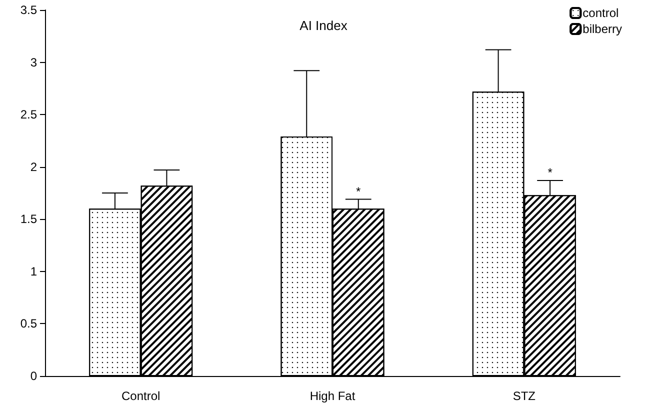  What do you see at coordinates (600, 13) in the screenshot?
I see `legend-label: control` at bounding box center [600, 13].